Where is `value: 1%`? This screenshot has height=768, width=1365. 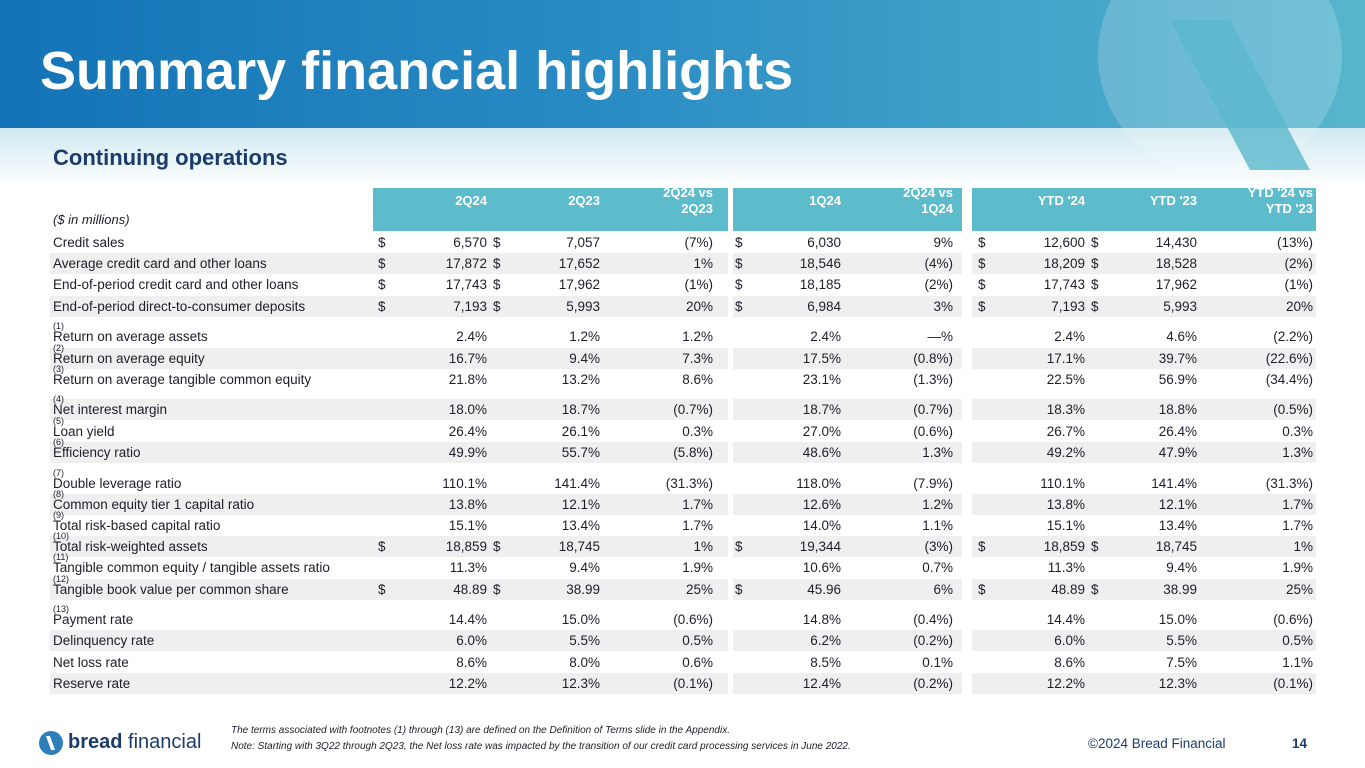 value: 1% is located at coordinates (703, 547).